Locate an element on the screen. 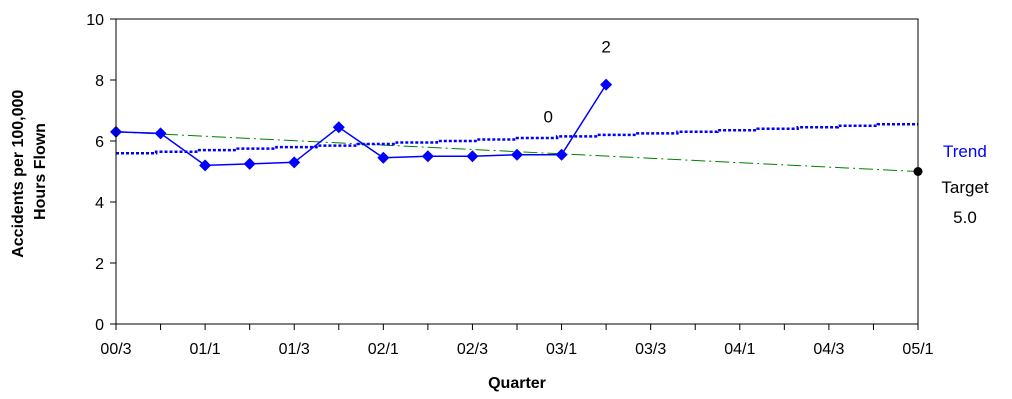 This screenshot has height=399, width=1012. x-tick-label: 05/1 is located at coordinates (917, 349).